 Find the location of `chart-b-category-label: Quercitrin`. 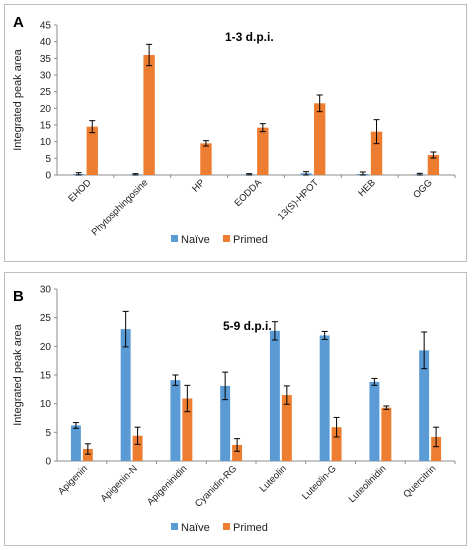

chart-b-category-label: Quercitrin is located at coordinates (419, 481).